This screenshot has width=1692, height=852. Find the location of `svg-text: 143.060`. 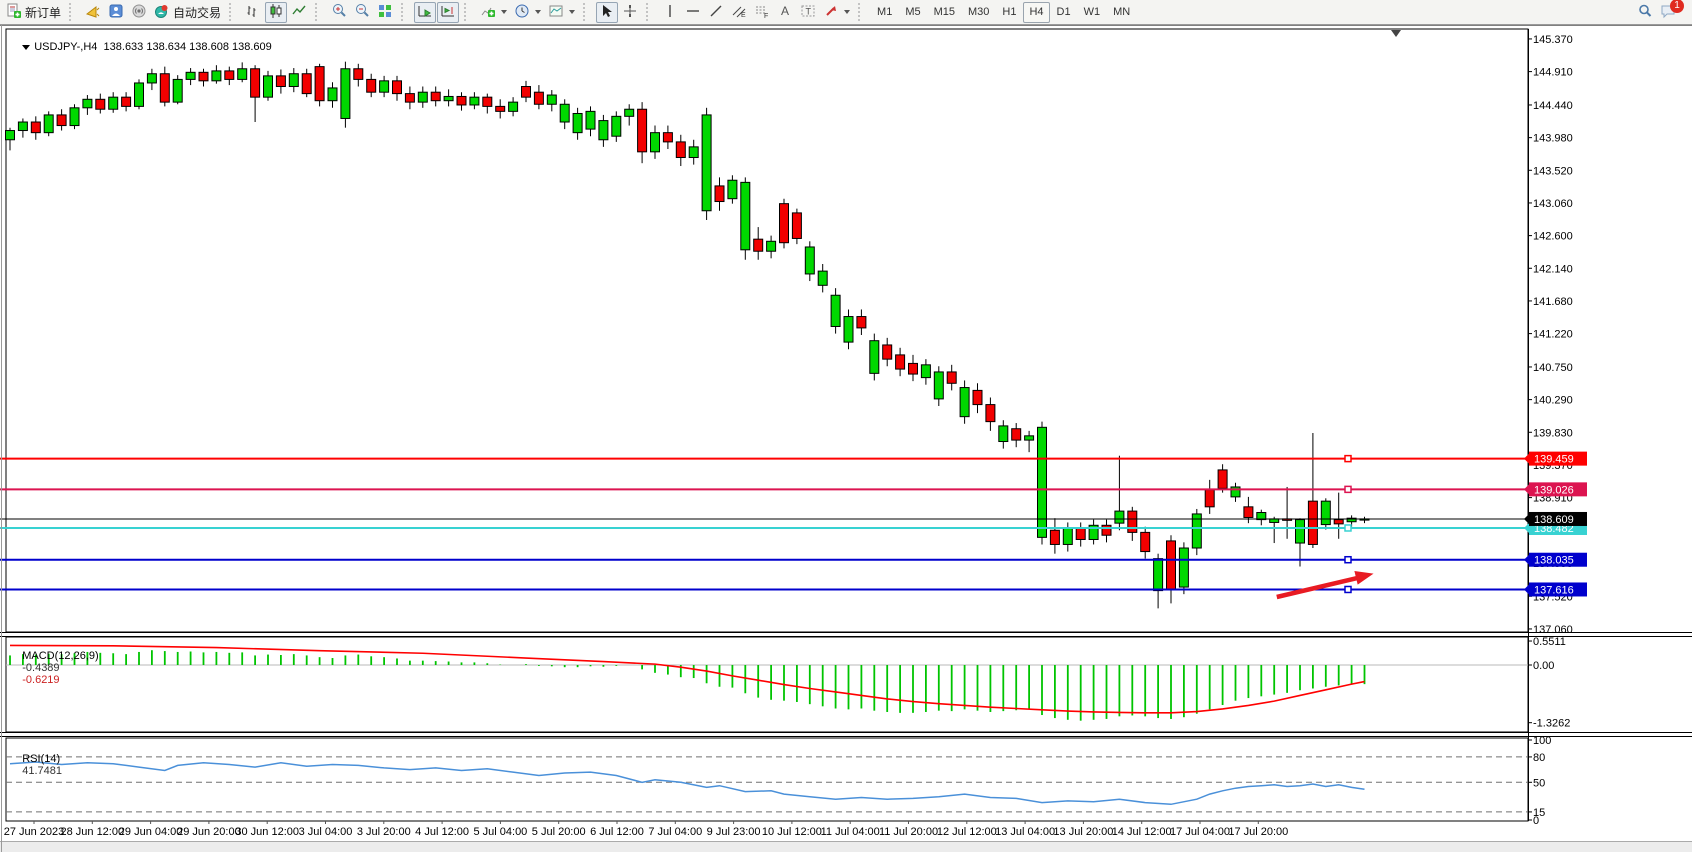

svg-text: 143.060 is located at coordinates (1553, 204).